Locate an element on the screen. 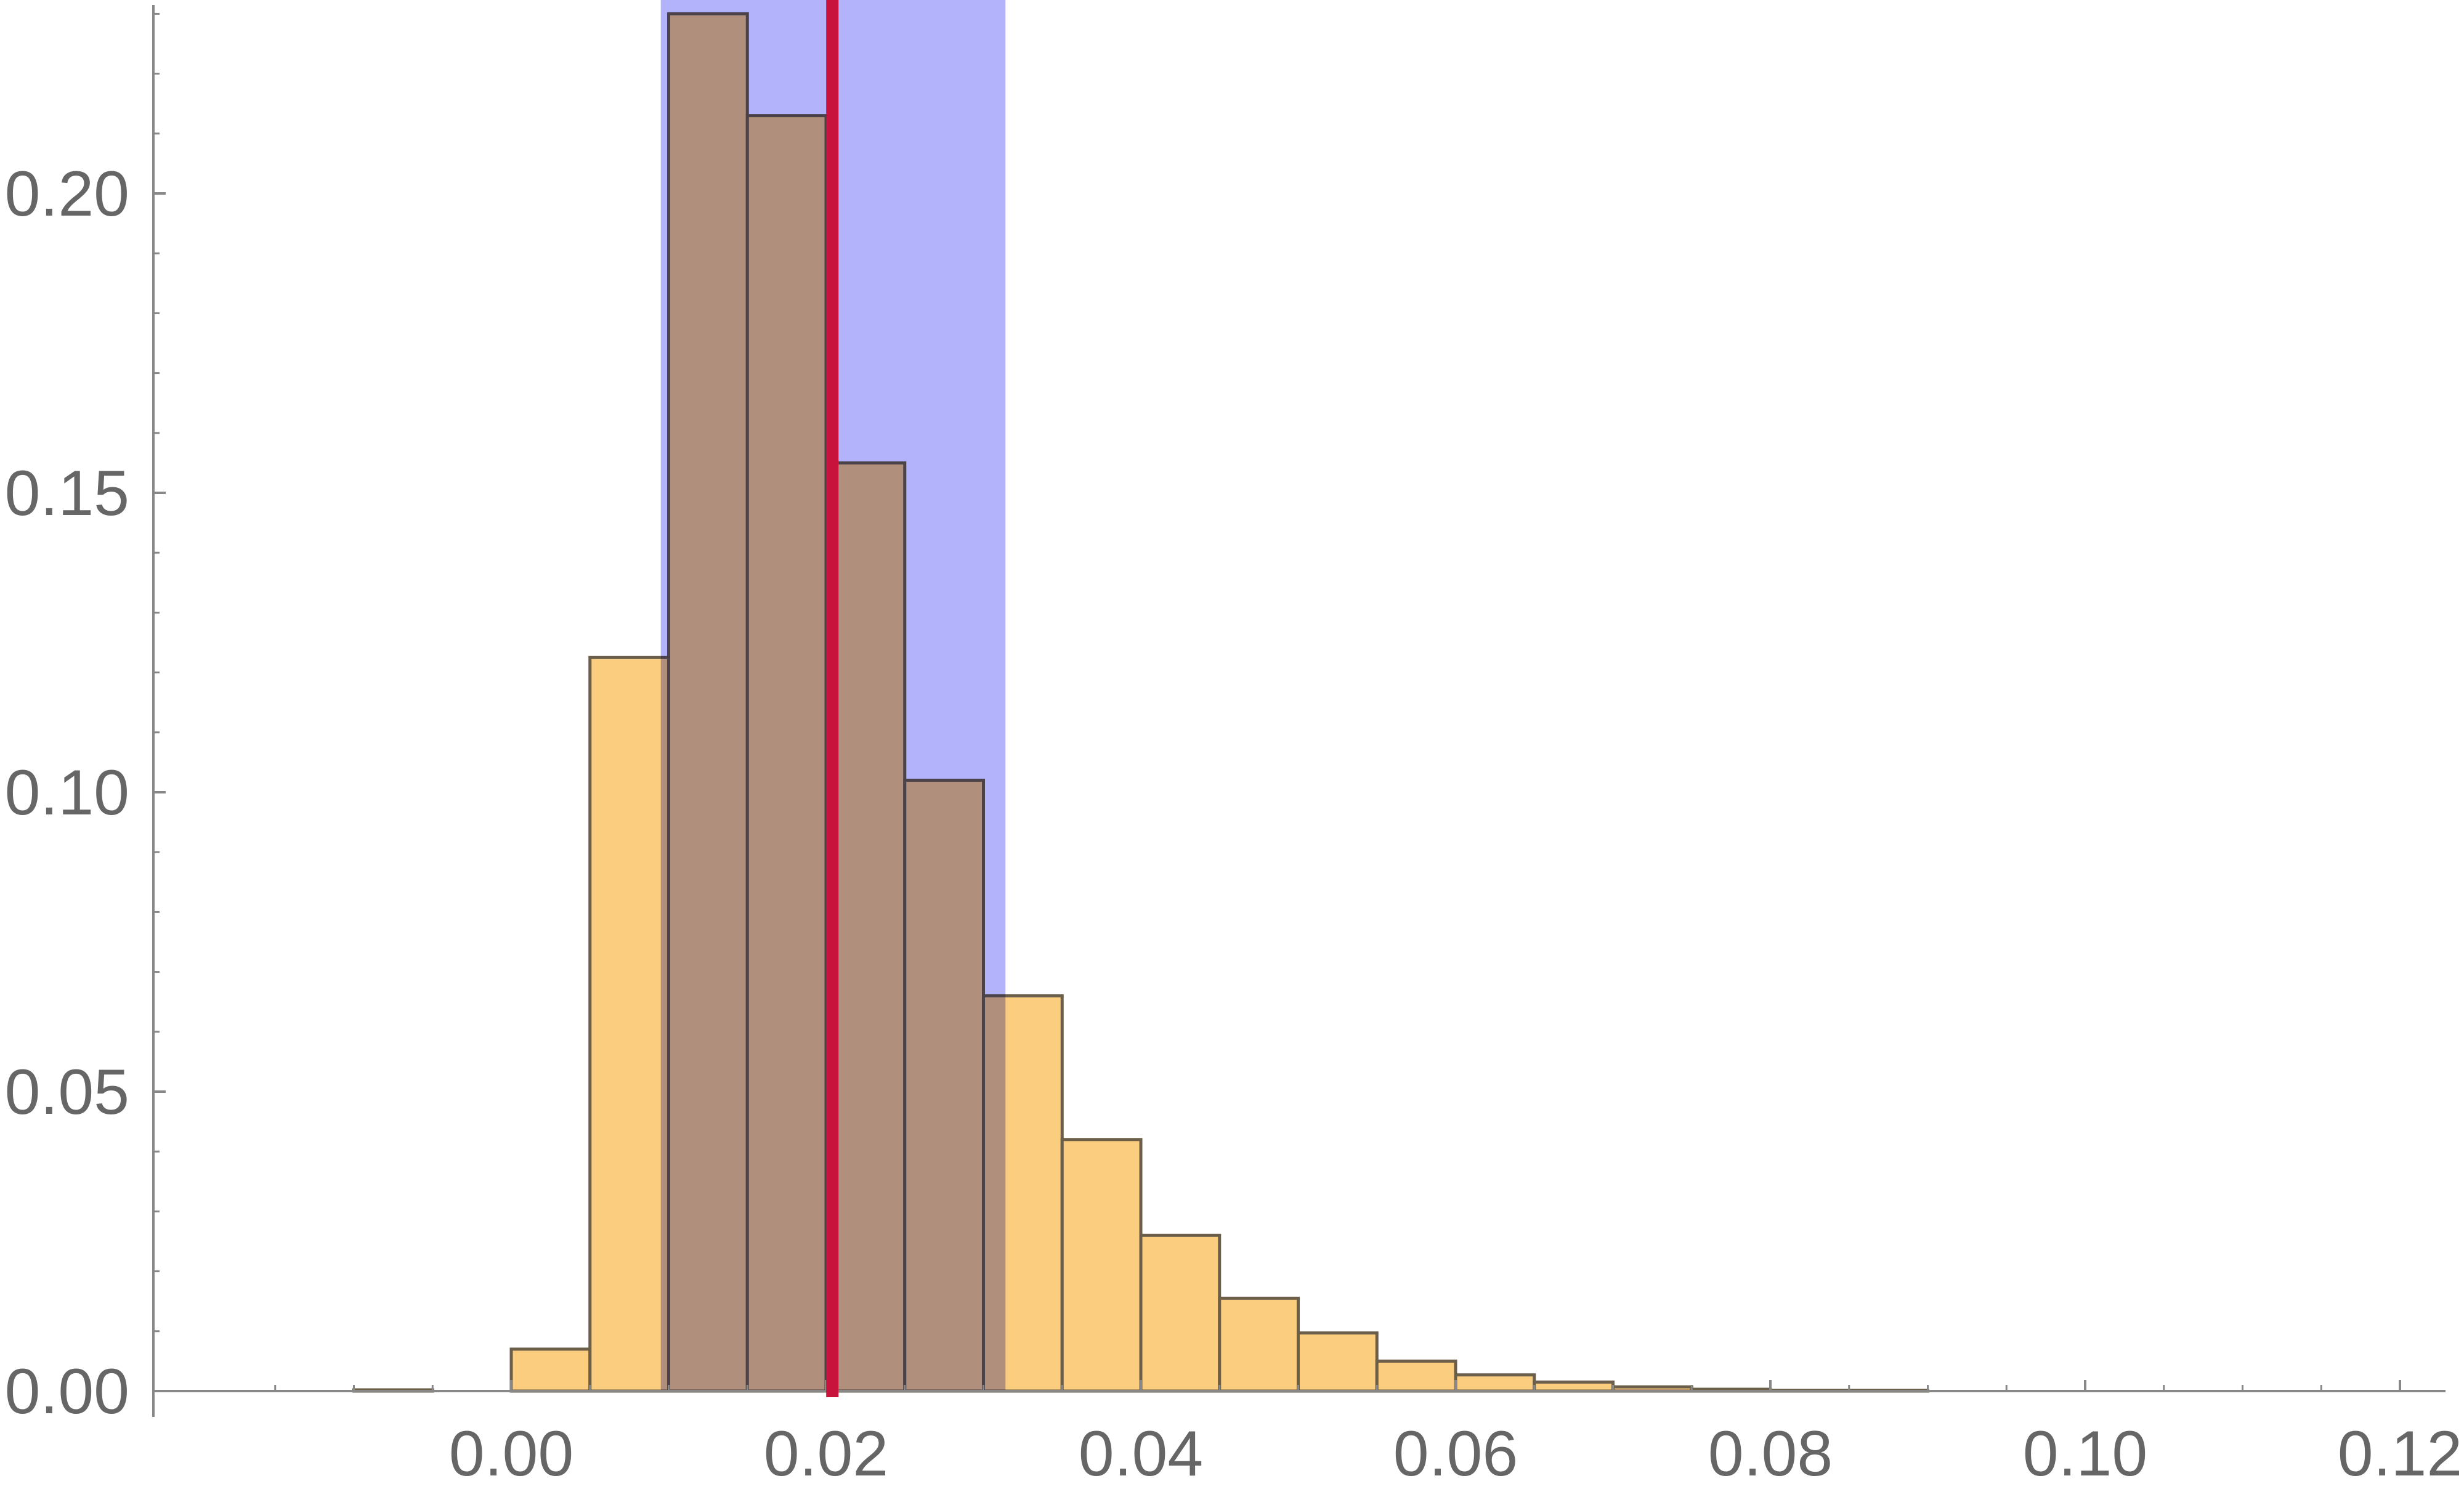  x-tick-label: 0.10 is located at coordinates (2085, 1453).